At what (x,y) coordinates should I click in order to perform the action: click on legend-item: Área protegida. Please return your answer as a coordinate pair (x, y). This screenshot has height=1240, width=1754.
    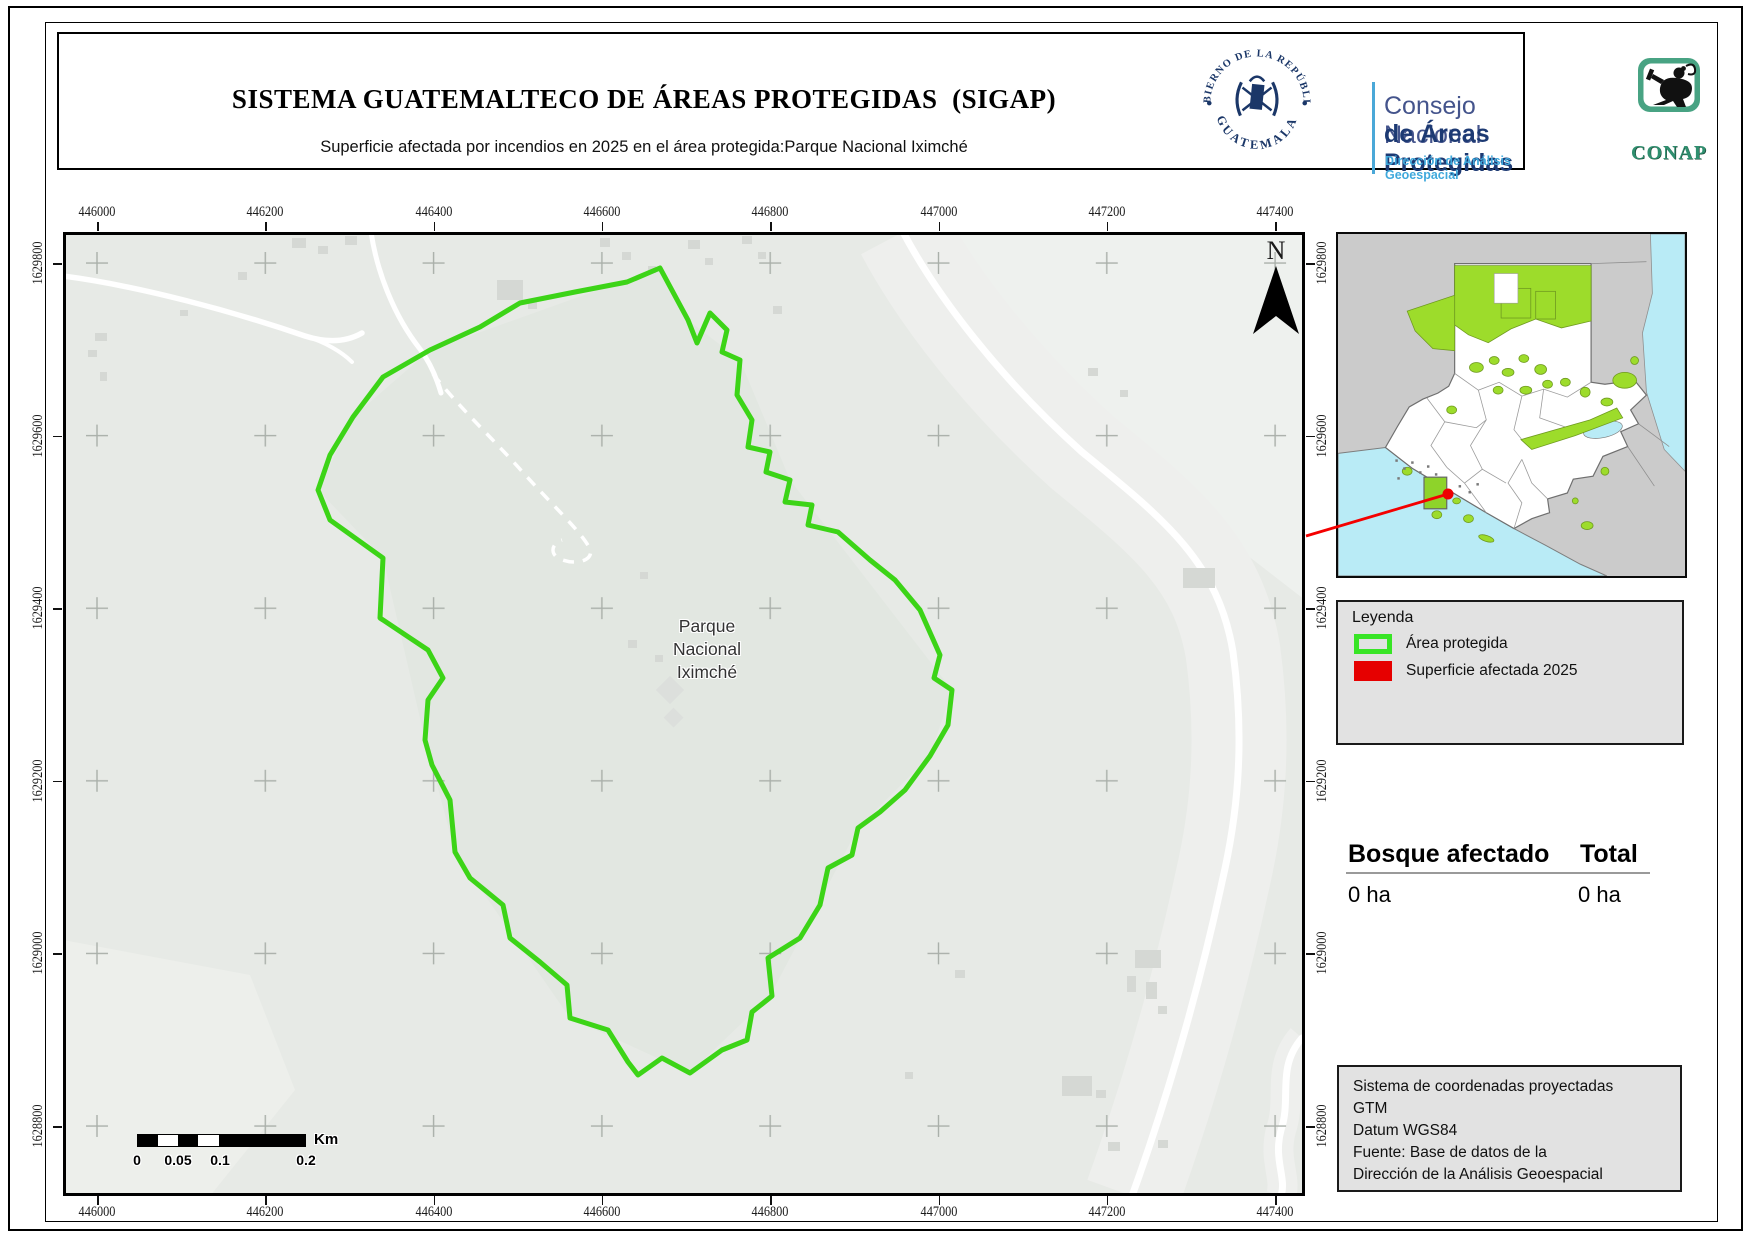
    Looking at the image, I should click on (1518, 644).